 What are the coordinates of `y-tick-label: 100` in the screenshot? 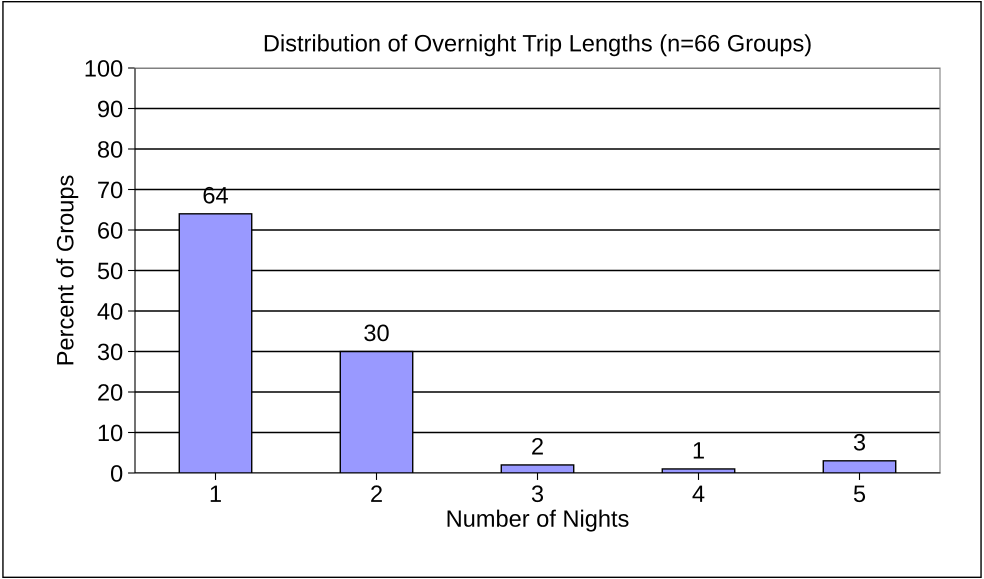 It's located at (104, 68).